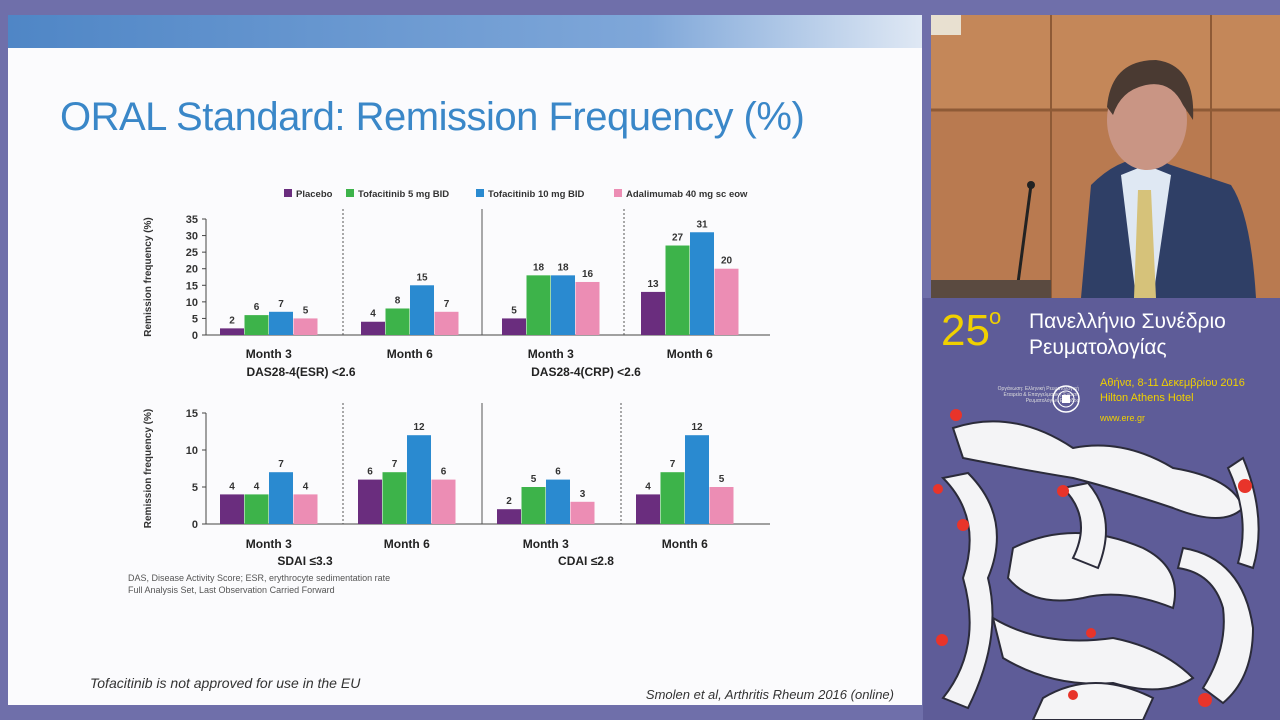  Describe the element at coordinates (148, 468) in the screenshot. I see `y-axis-label-1: Remission frequency (%)` at that location.